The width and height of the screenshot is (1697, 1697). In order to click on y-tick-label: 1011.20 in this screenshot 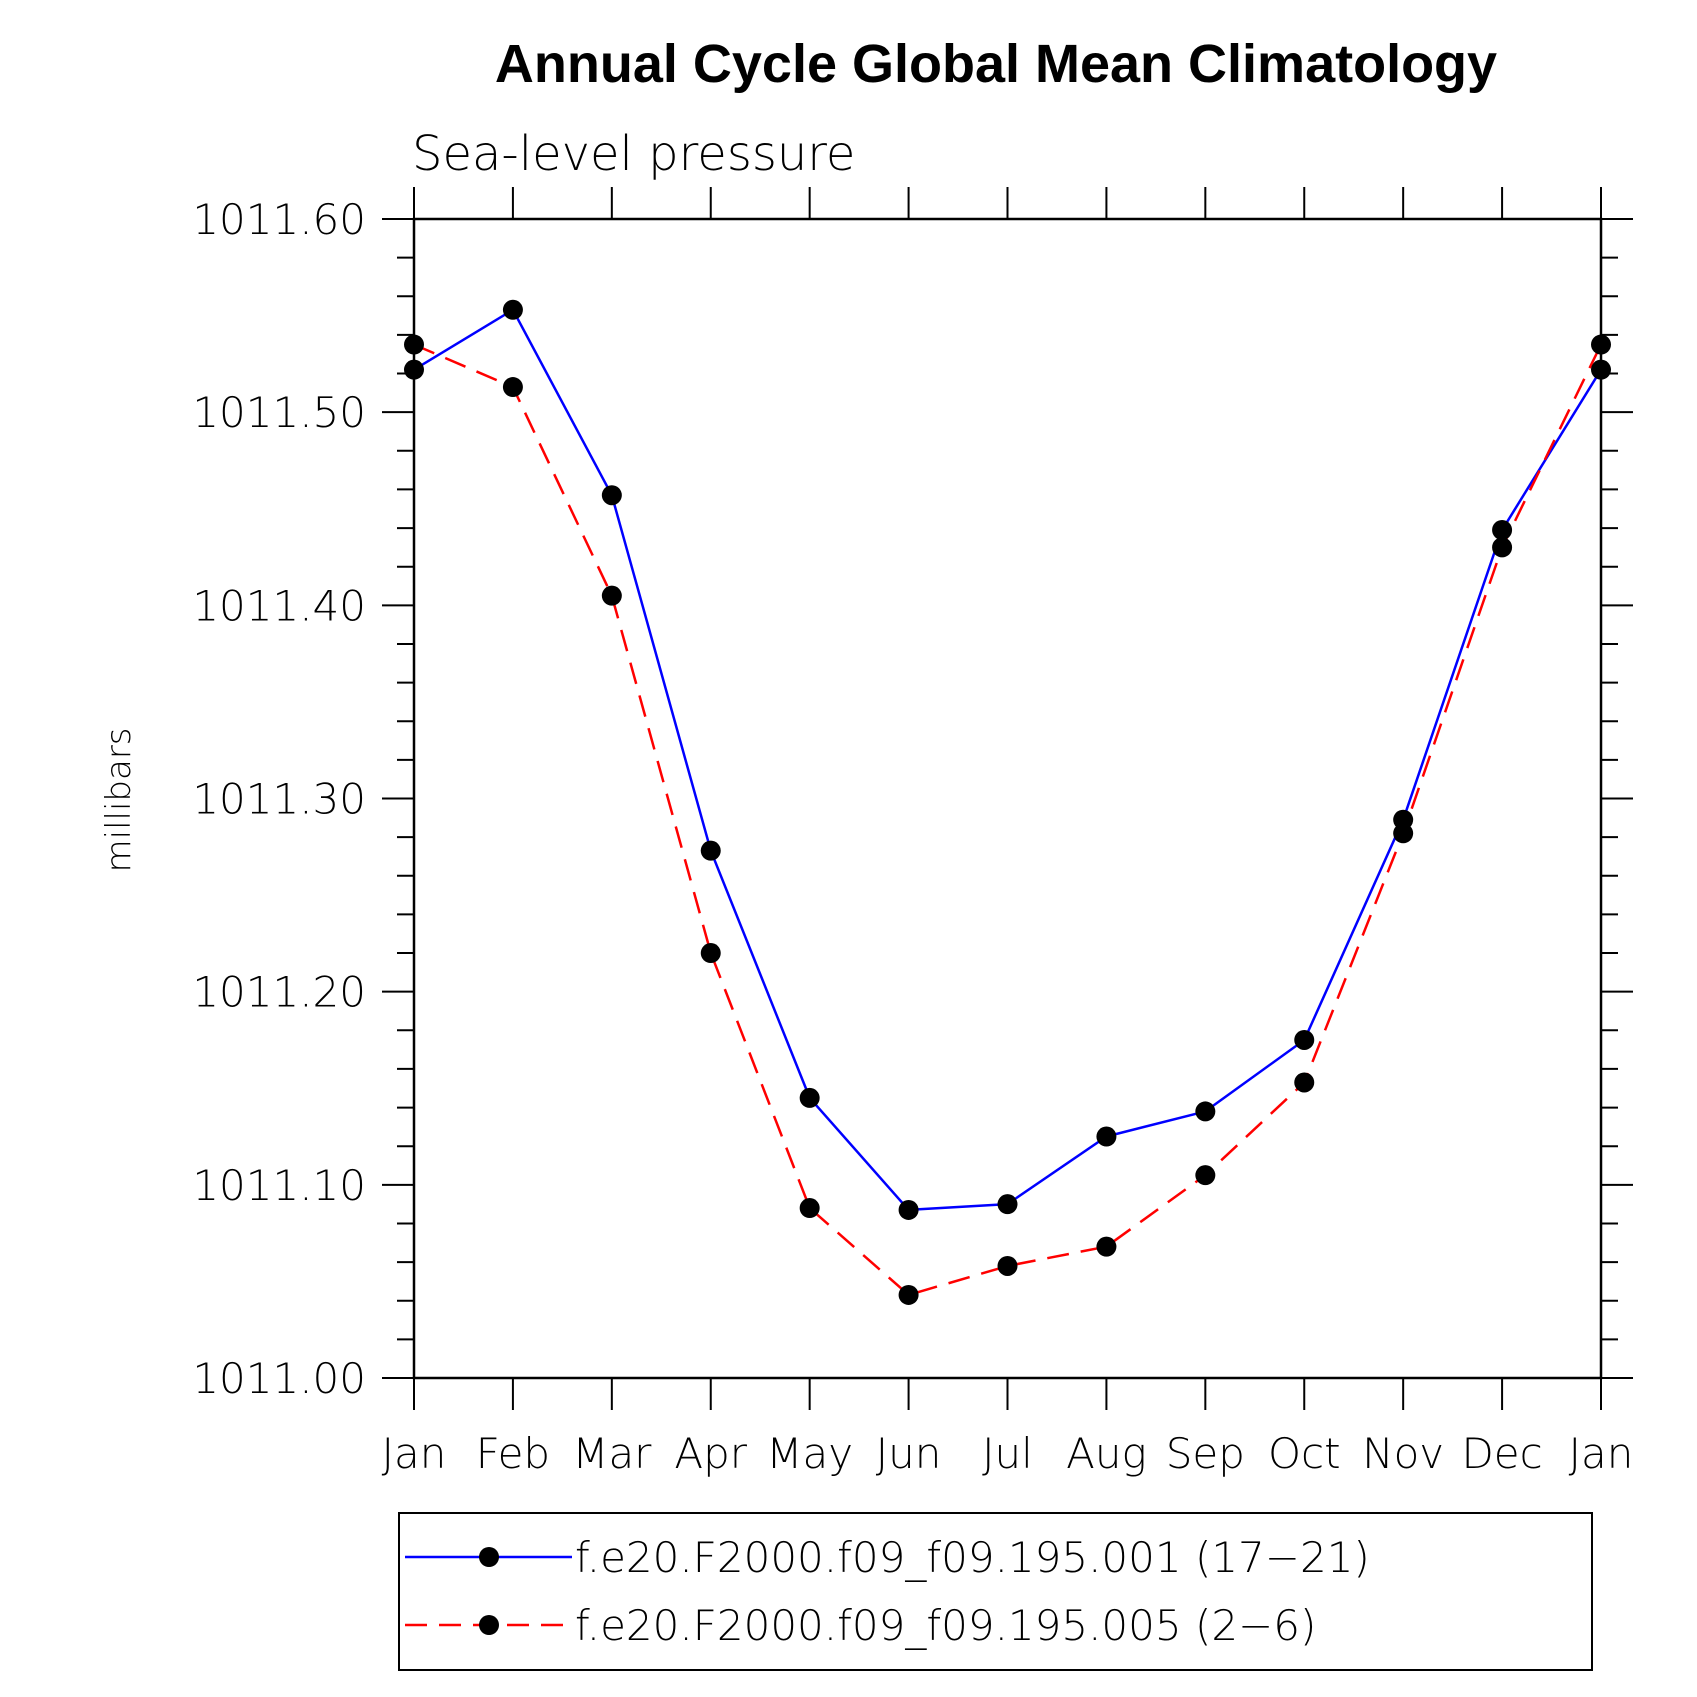, I will do `click(279, 992)`.